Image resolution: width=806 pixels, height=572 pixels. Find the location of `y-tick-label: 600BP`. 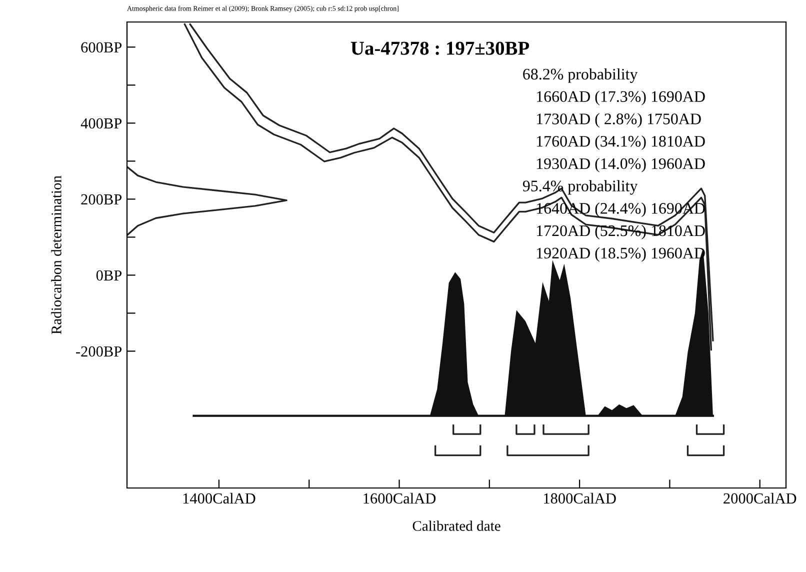

y-tick-label: 600BP is located at coordinates (101, 47).